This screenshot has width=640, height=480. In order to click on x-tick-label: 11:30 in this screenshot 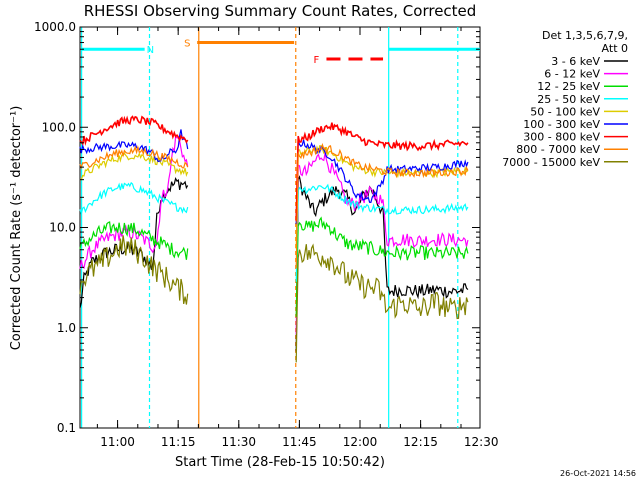, I will do `click(238, 442)`.